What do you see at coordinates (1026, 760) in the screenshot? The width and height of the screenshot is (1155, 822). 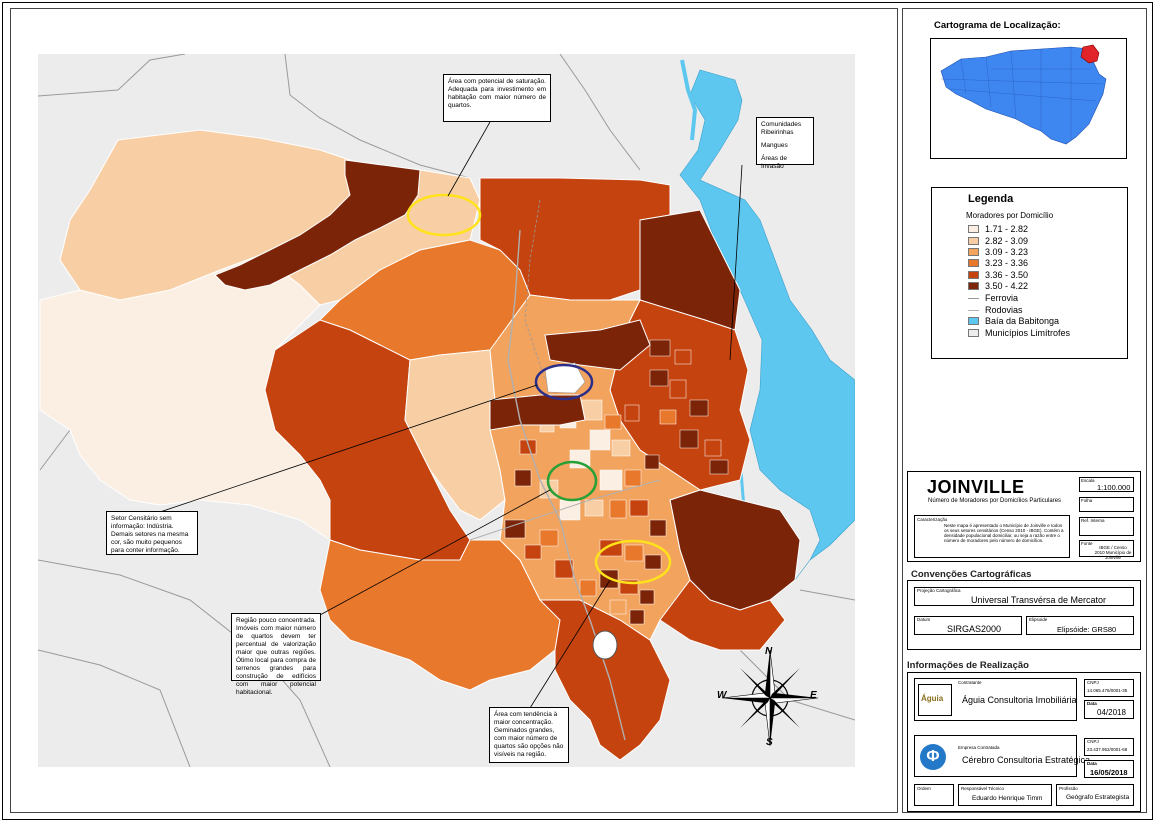 I see `empresa-value: Cérebro Consultoria Estratégica` at bounding box center [1026, 760].